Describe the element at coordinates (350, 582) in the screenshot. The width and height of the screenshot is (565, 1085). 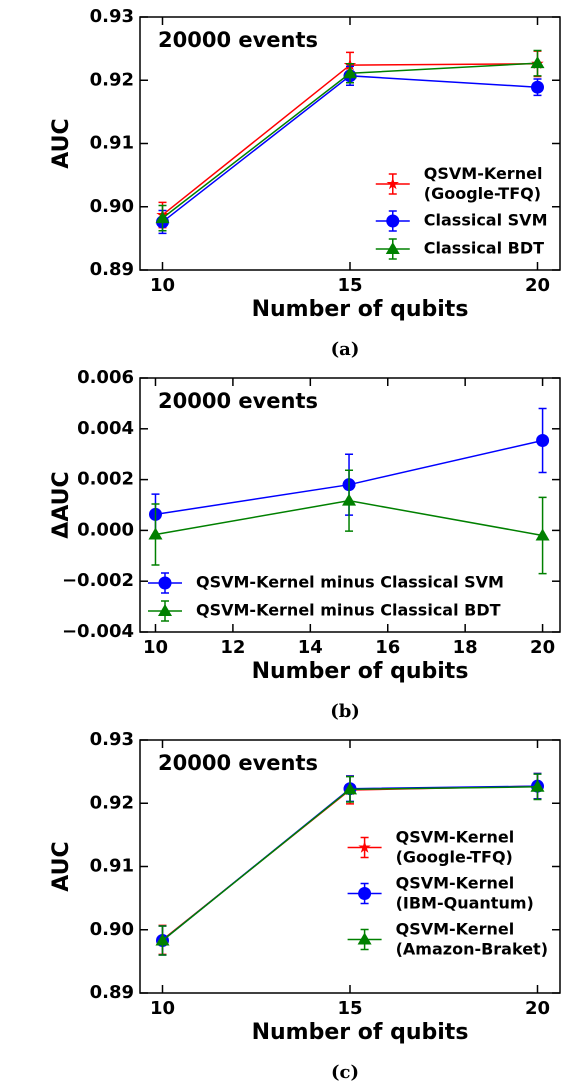
I see `legend-label: QSVM-Kernel minus Classical SVM` at that location.